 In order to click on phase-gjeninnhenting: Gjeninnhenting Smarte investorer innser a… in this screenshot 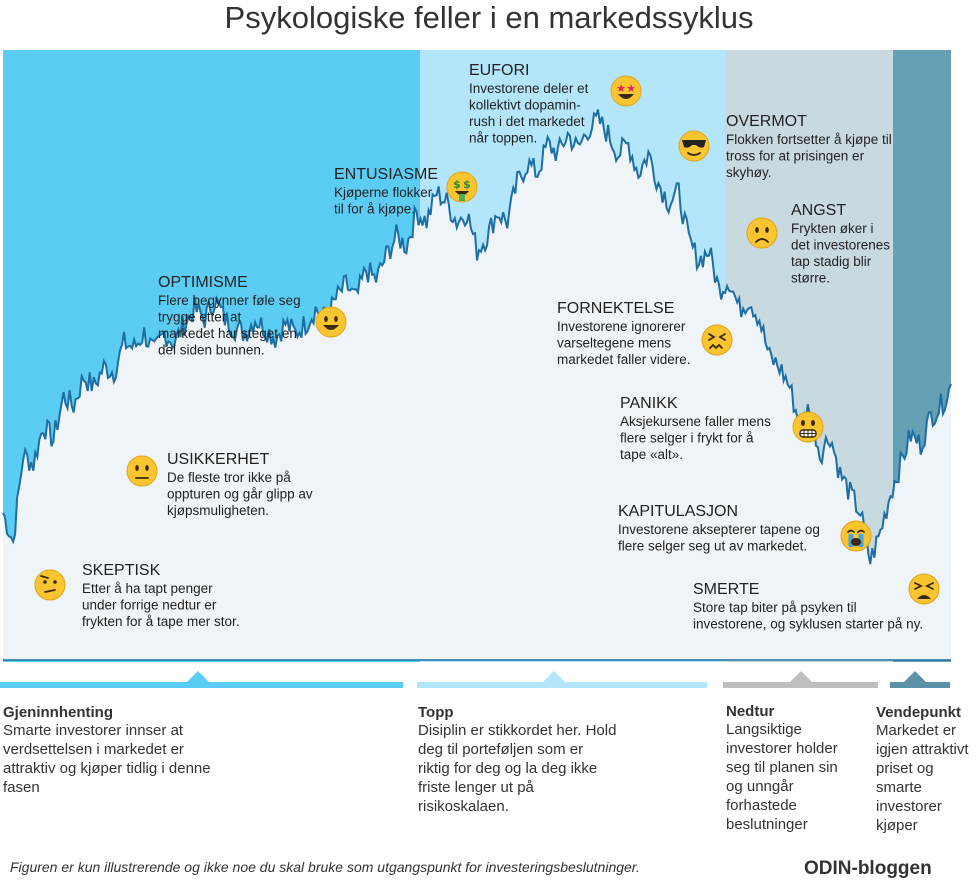, I will do `click(107, 750)`.